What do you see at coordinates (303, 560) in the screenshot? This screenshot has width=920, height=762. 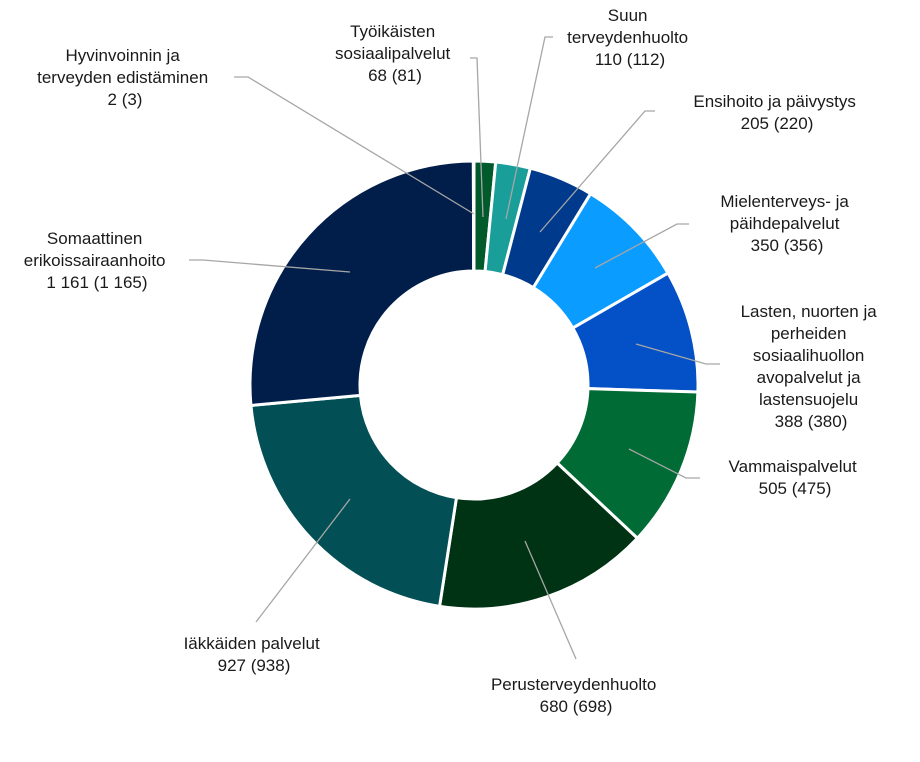 I see `leader-line-iakkaiden-palvelut` at bounding box center [303, 560].